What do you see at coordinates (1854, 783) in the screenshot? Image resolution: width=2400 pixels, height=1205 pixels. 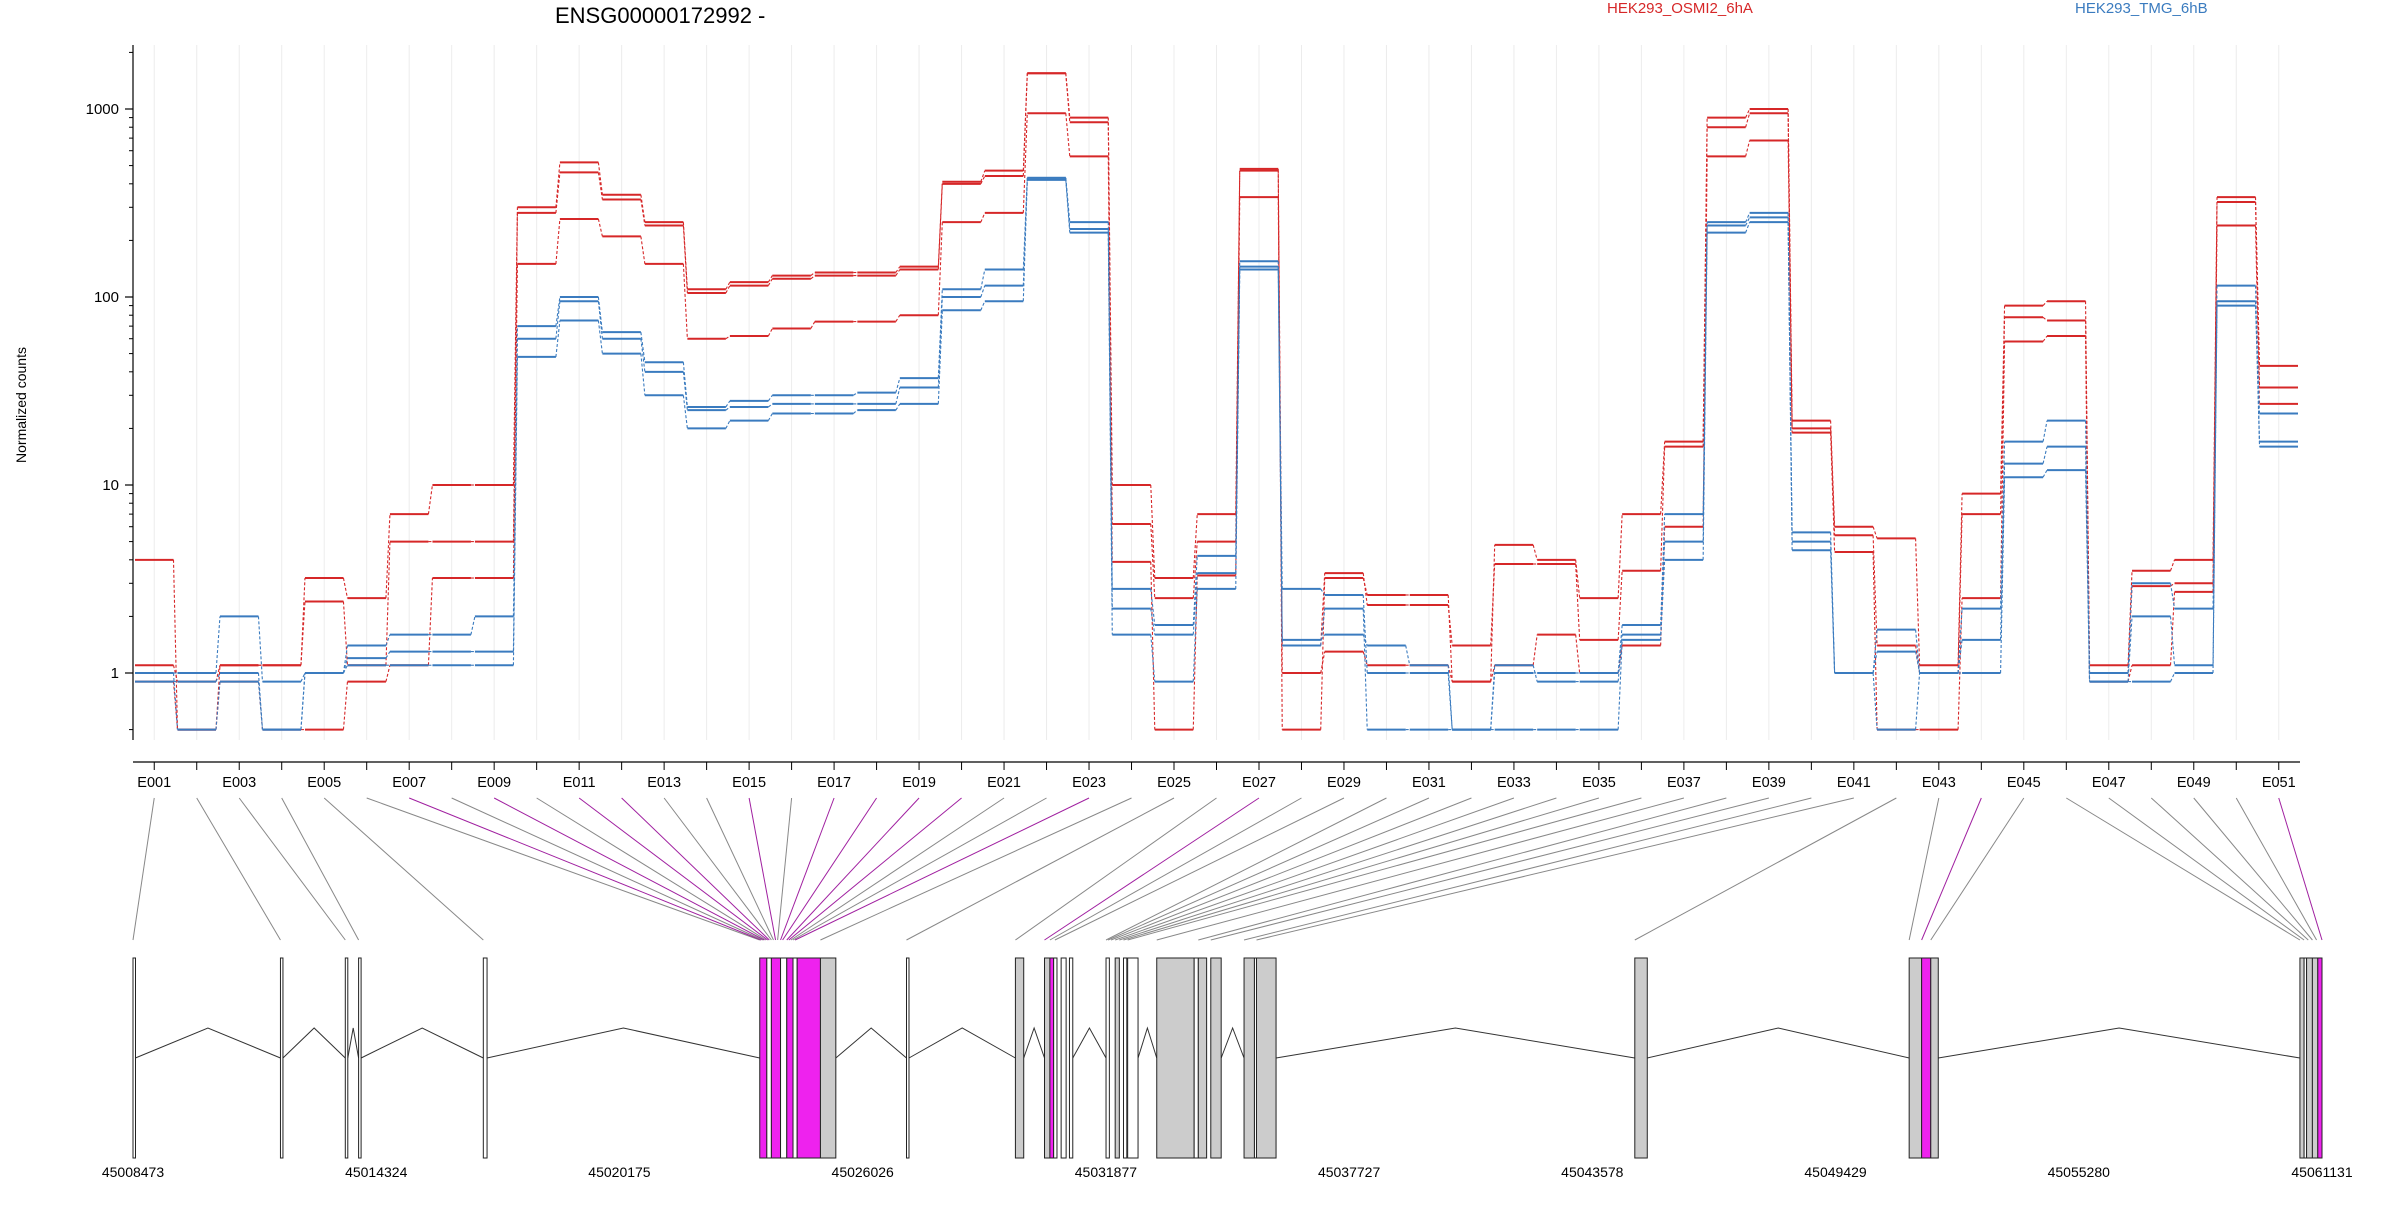 I see `x-tick-label: E041` at bounding box center [1854, 783].